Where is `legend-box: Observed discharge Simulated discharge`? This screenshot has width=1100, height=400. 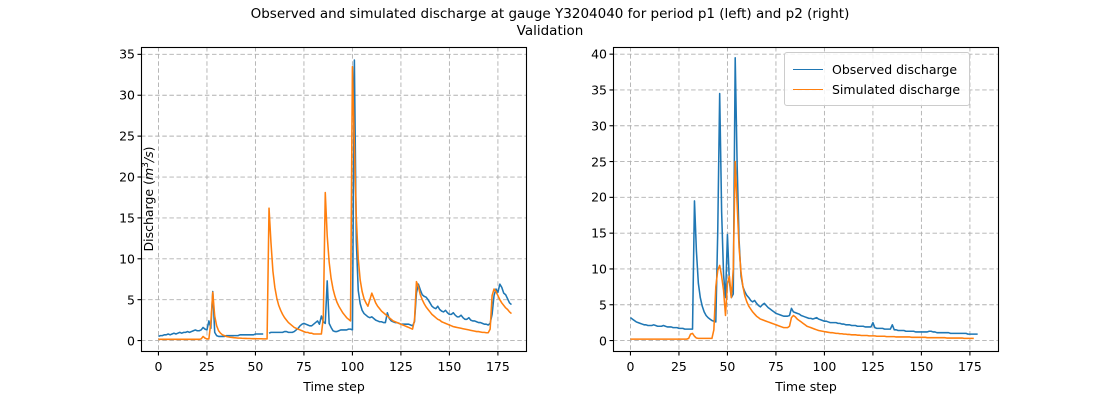 legend-box: Observed discharge Simulated discharge is located at coordinates (877, 79).